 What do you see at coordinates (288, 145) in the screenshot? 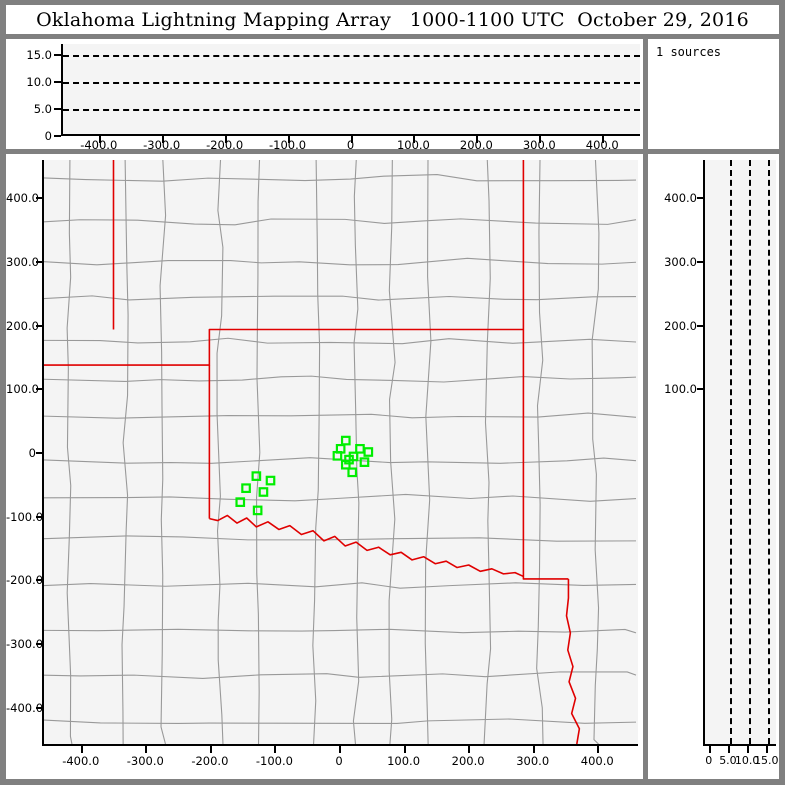
I see `time-height-xtick-label: -100.0` at bounding box center [288, 145].